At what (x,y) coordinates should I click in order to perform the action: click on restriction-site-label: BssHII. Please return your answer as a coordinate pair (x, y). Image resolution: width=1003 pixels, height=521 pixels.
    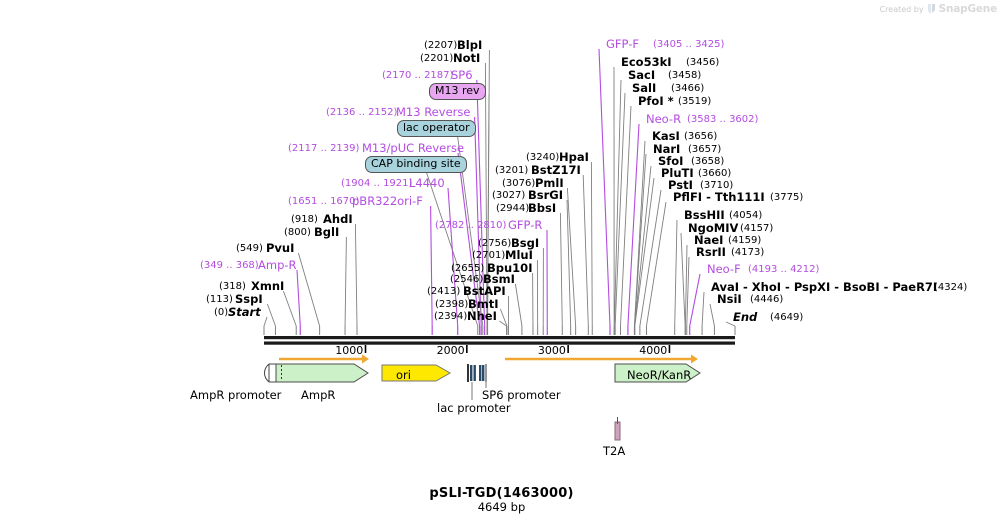
    Looking at the image, I should click on (704, 215).